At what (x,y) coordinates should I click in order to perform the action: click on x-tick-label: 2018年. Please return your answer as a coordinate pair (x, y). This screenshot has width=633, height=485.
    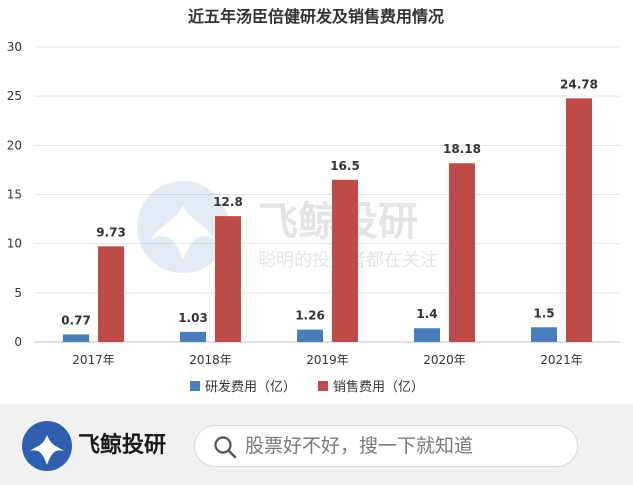
    Looking at the image, I should click on (210, 360).